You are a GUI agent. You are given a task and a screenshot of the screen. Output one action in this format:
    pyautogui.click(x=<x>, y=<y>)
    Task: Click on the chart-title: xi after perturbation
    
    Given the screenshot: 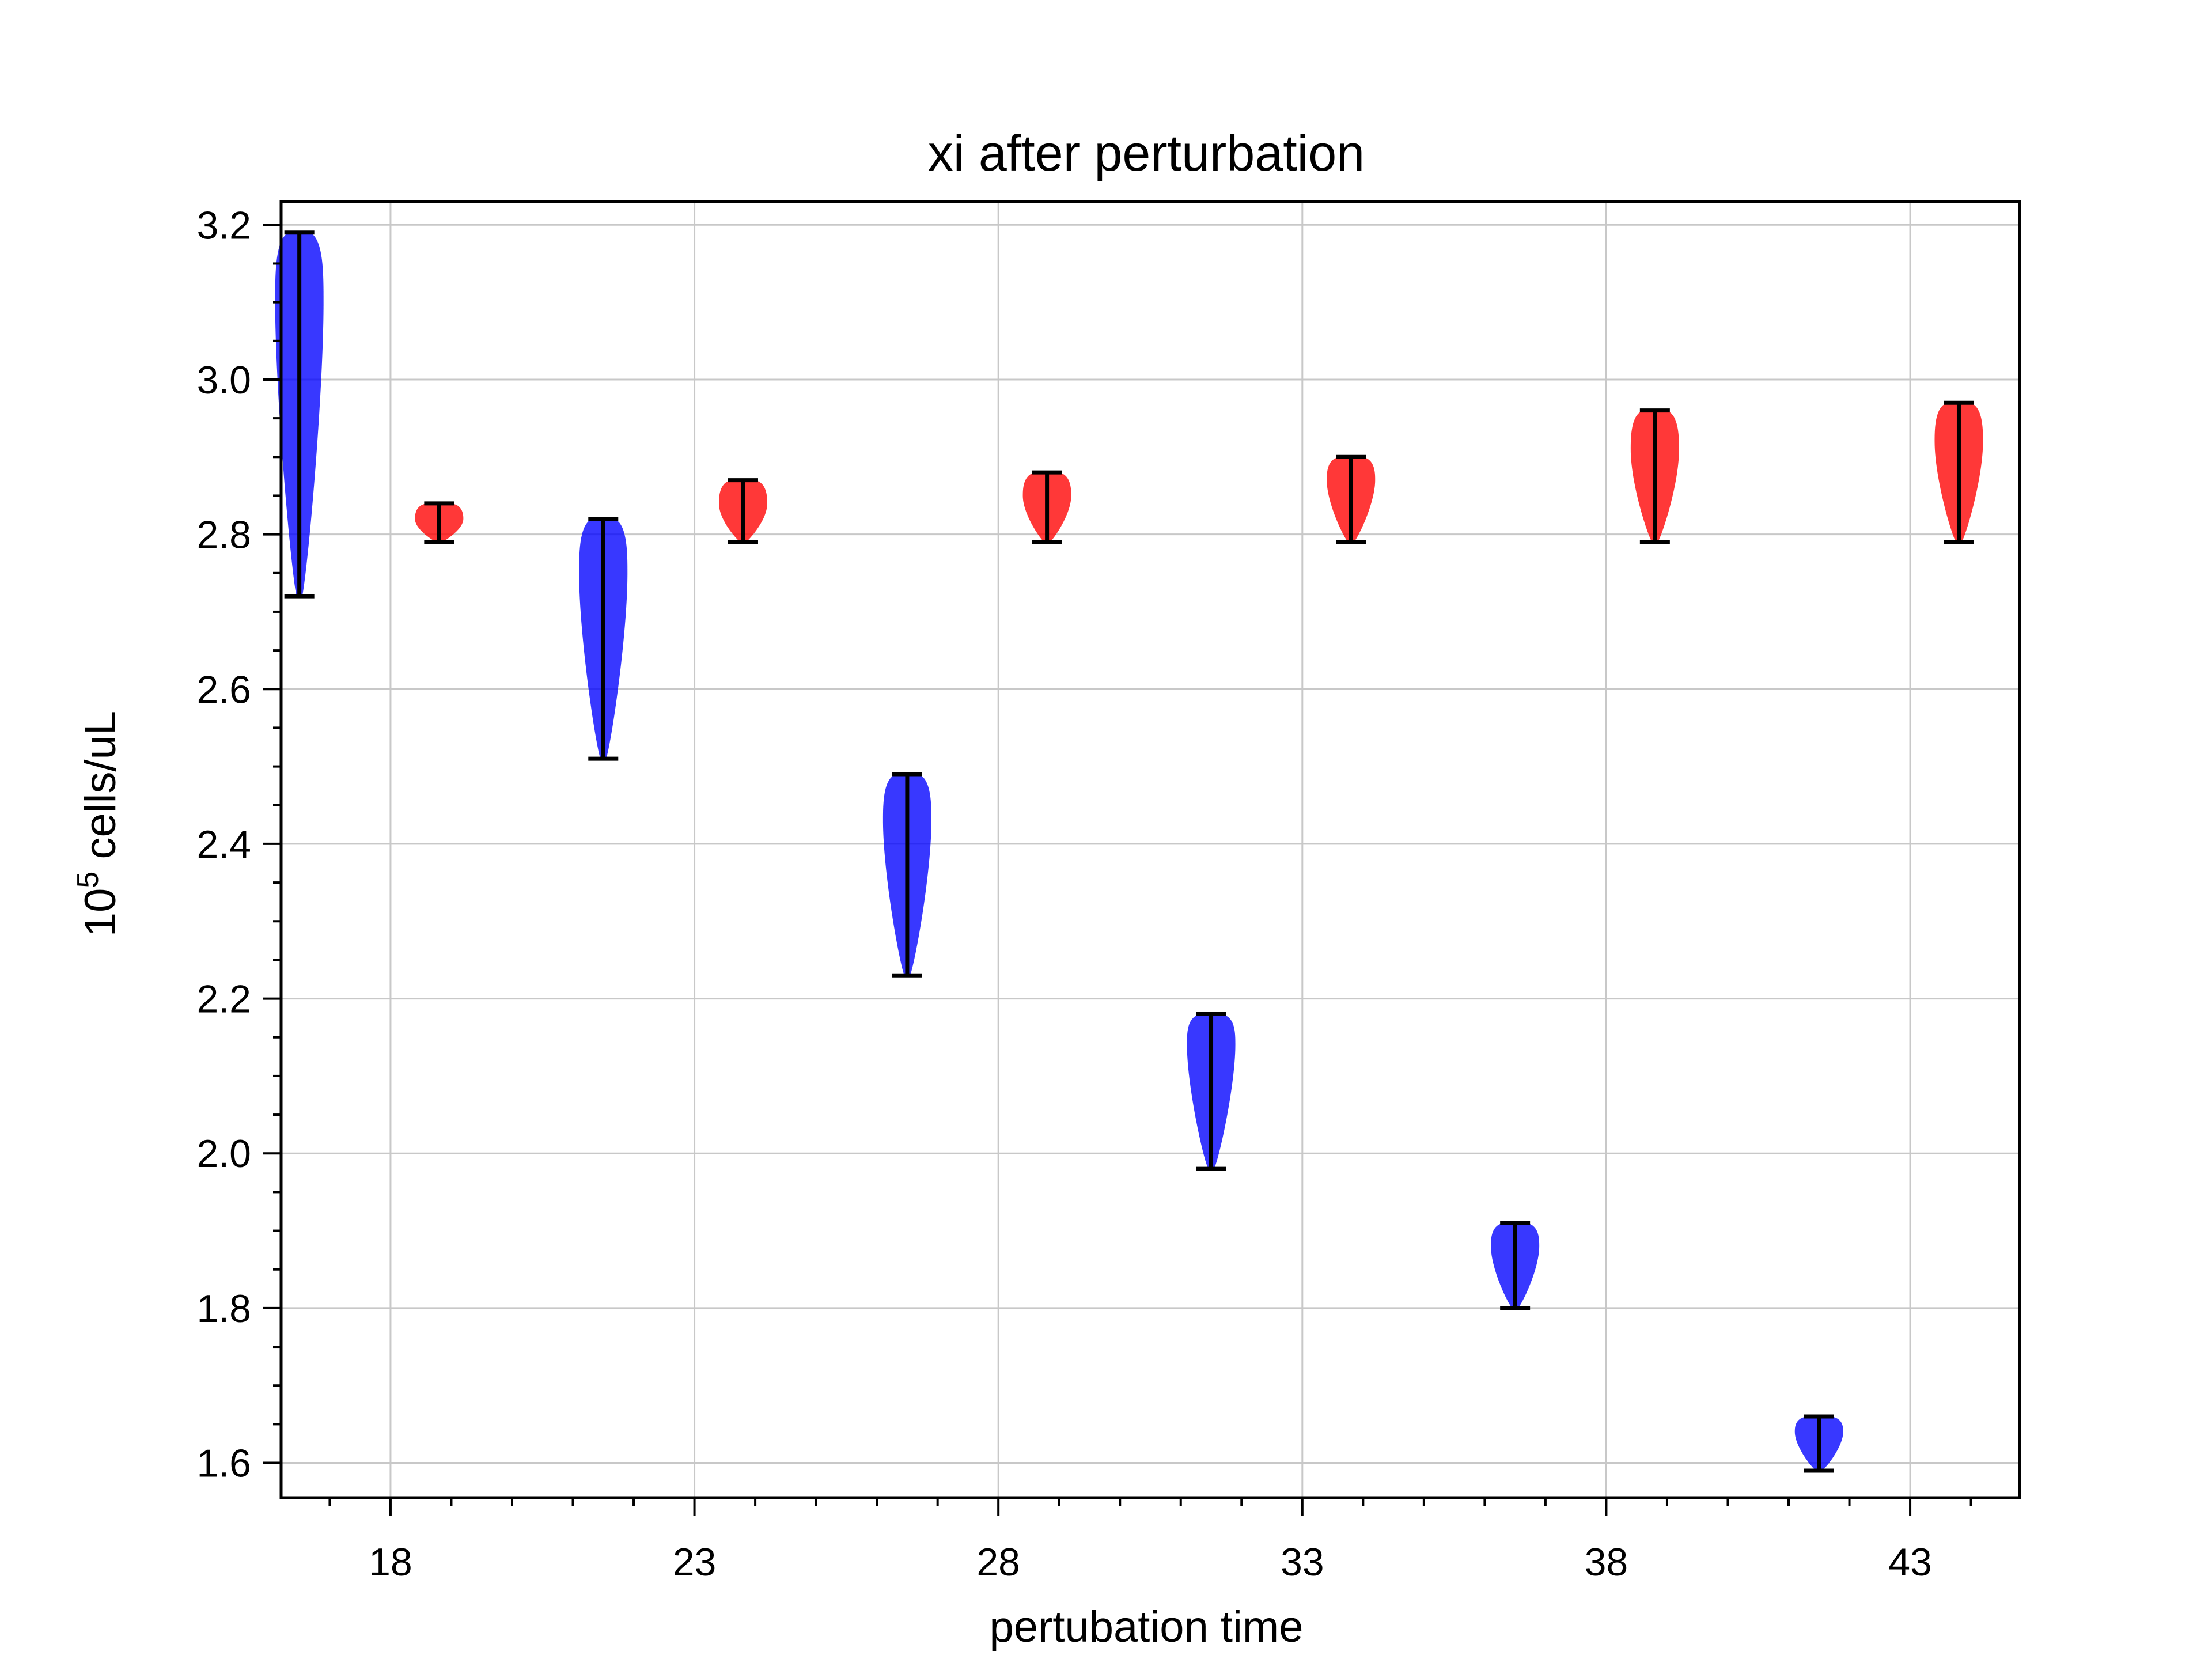 What is the action you would take?
    pyautogui.click(x=1146, y=152)
    